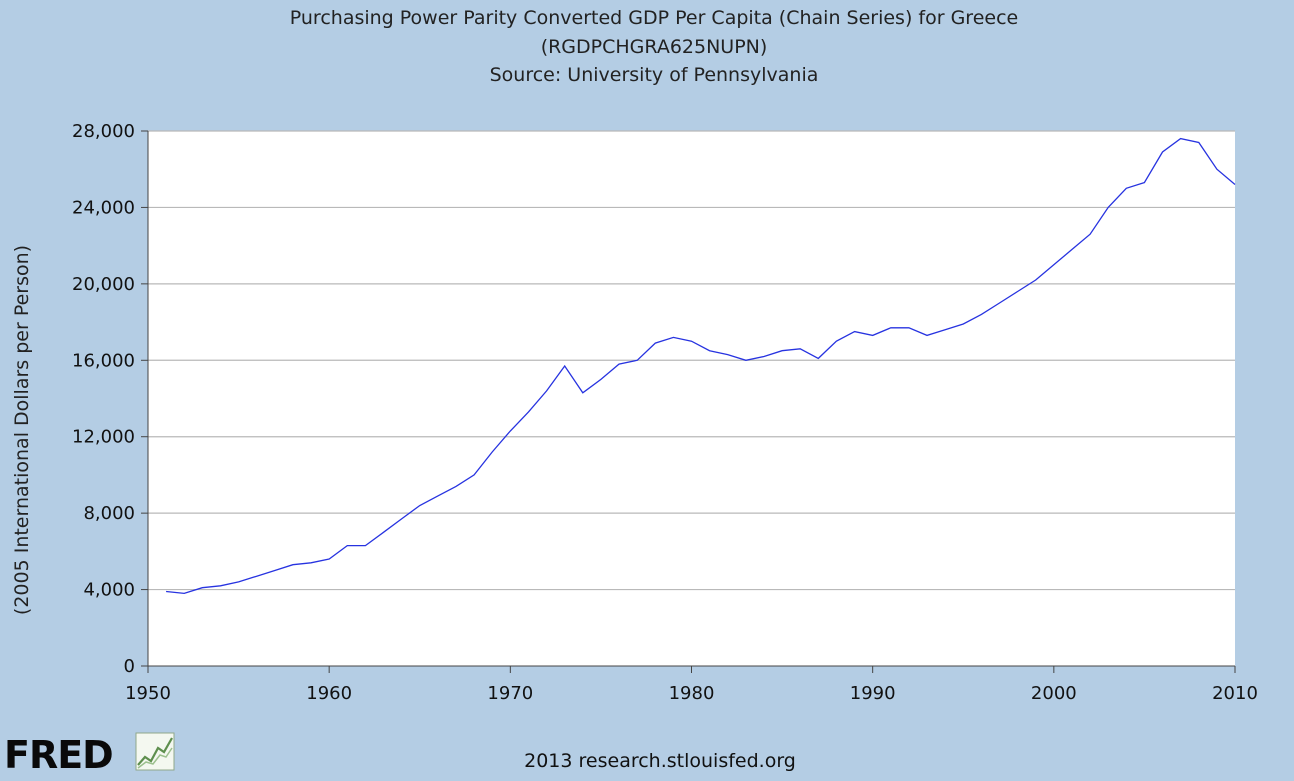  What do you see at coordinates (510, 431) in the screenshot?
I see `data-point-1970` at bounding box center [510, 431].